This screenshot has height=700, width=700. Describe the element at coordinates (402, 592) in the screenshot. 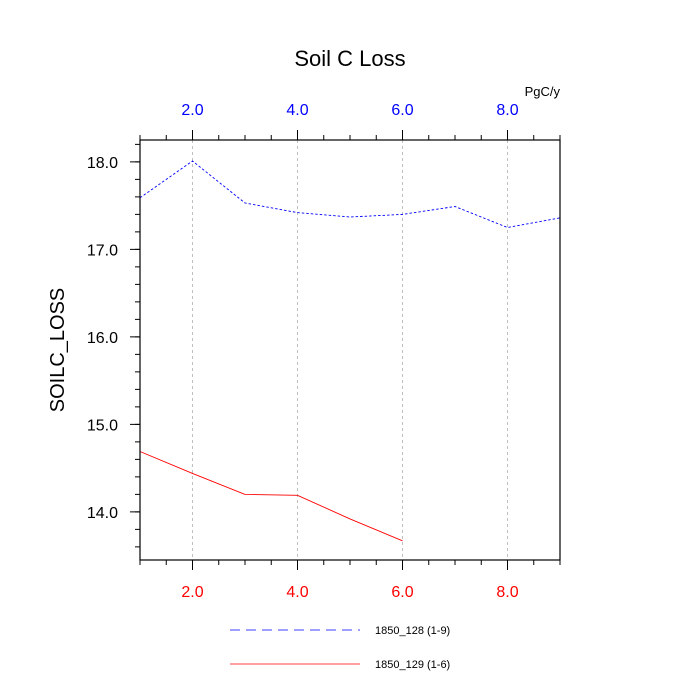

I see `x-bottom-tick-label-2: 6.0` at that location.